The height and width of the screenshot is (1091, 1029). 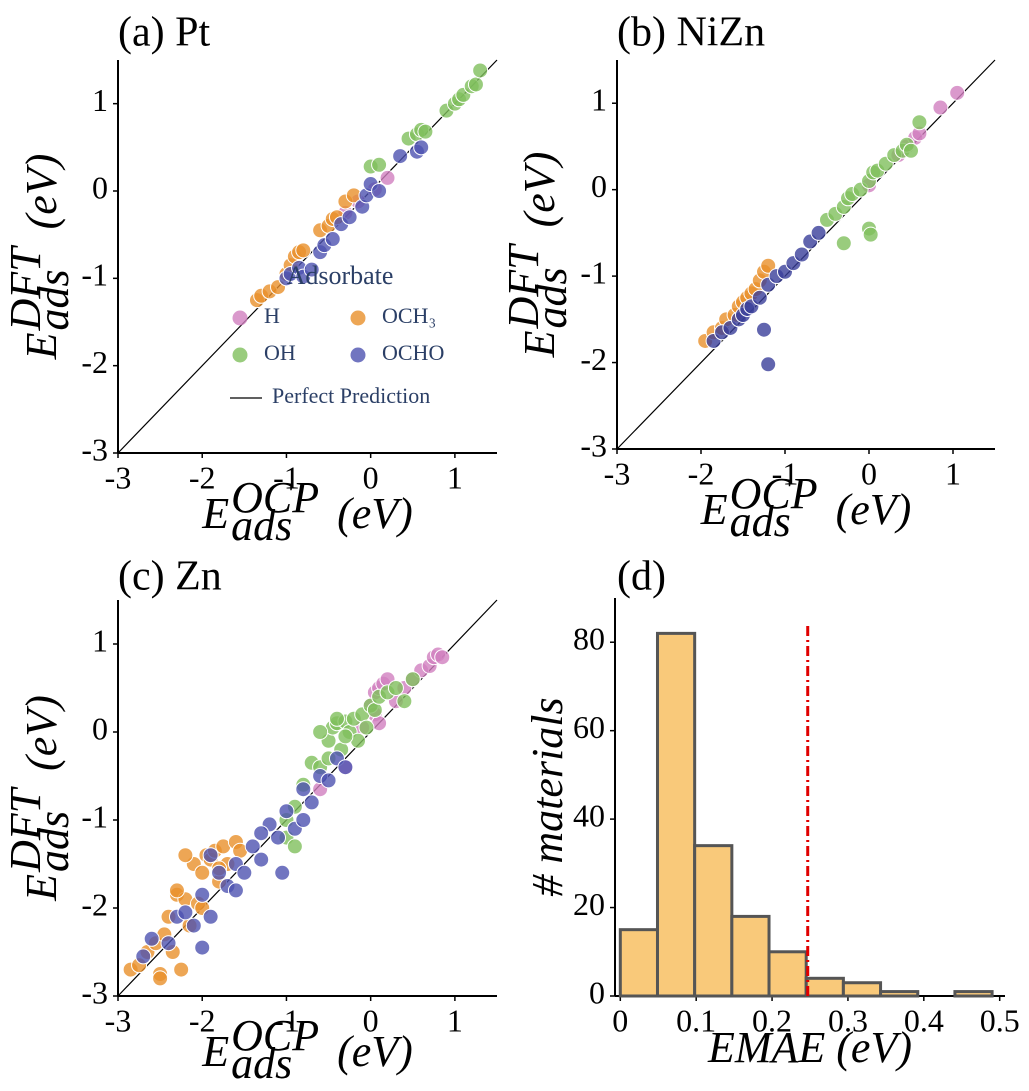 What do you see at coordinates (641, 577) in the screenshot?
I see `panel-title: (d)` at bounding box center [641, 577].